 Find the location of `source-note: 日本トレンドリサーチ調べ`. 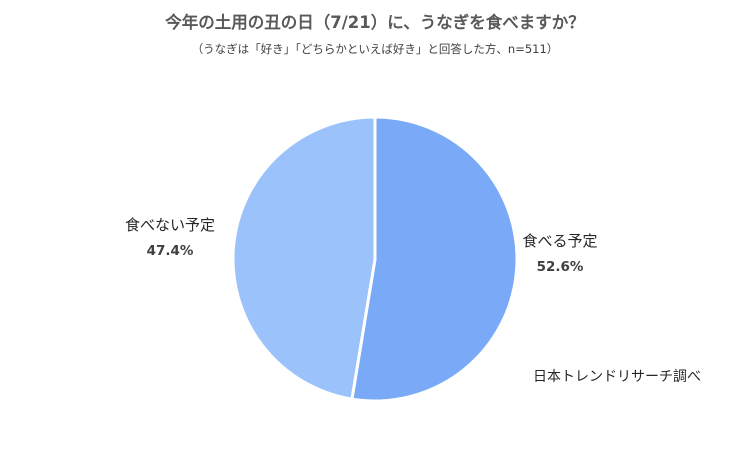

source-note: 日本トレンドリサーチ調べ is located at coordinates (617, 377).